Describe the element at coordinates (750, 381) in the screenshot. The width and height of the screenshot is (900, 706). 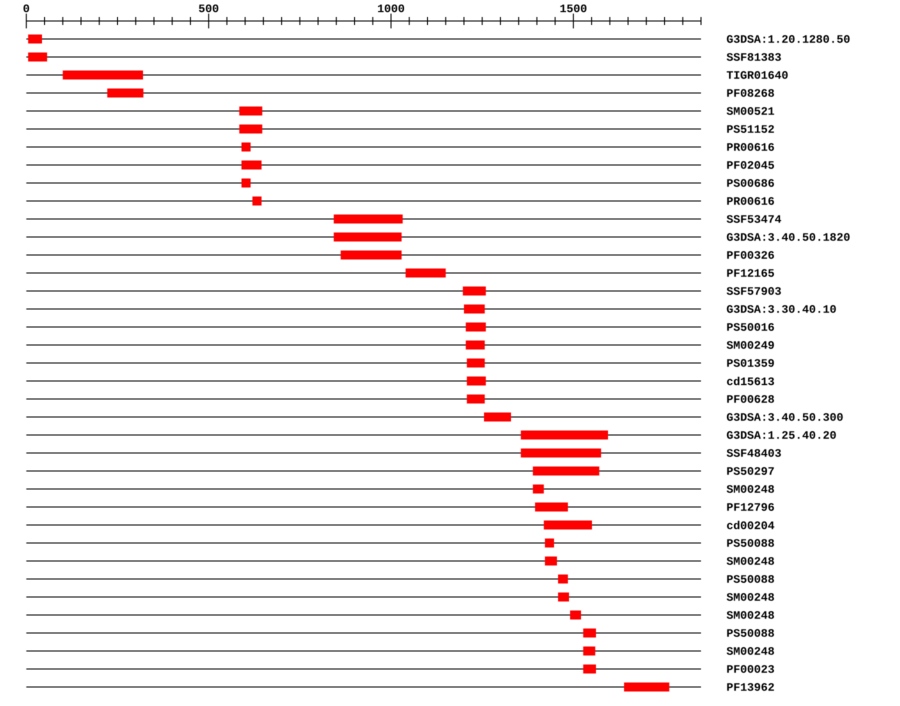
I see `y-tick-label: cd15613` at that location.